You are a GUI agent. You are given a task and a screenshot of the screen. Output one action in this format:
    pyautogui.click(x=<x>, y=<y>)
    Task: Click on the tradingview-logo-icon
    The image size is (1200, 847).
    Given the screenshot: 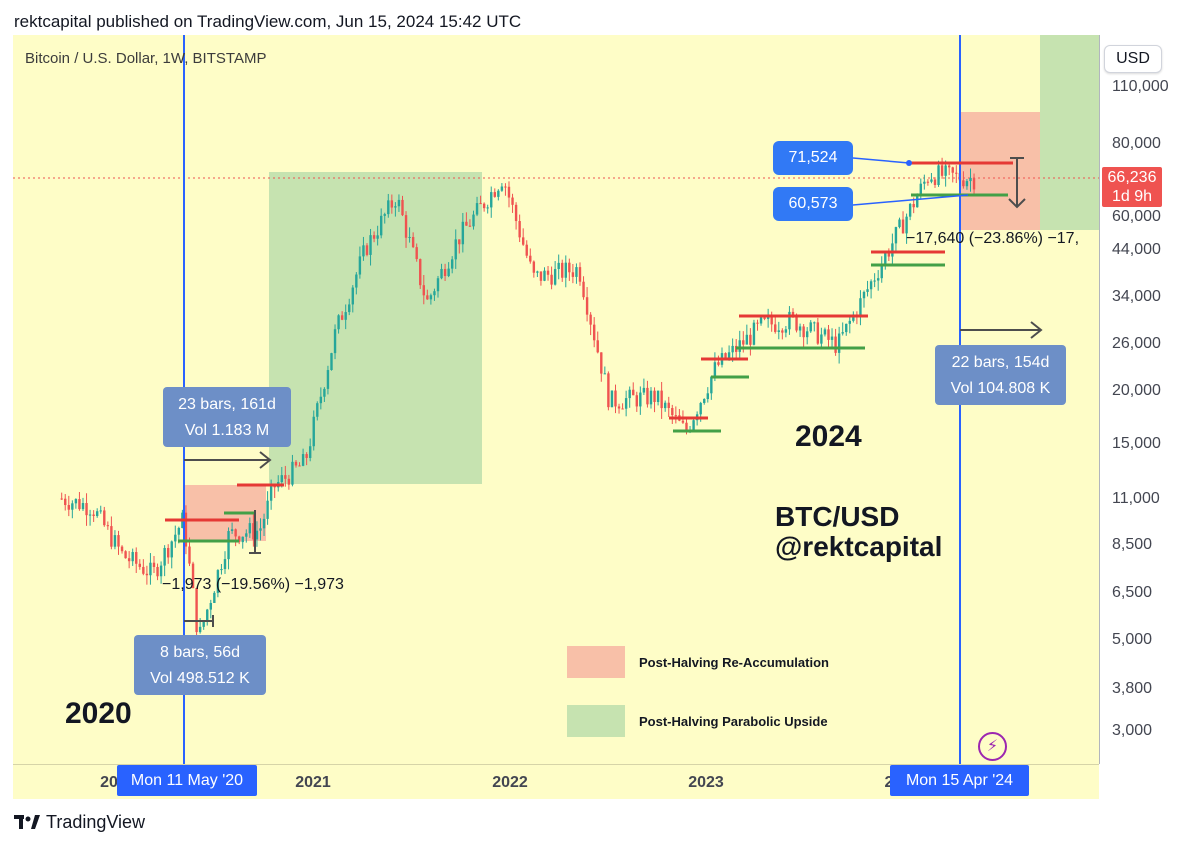 What is the action you would take?
    pyautogui.click(x=27, y=821)
    